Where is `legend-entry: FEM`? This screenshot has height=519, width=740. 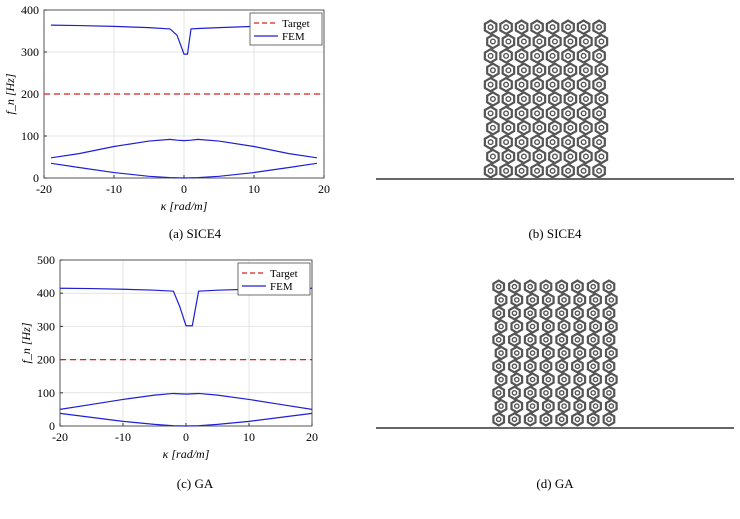 legend-entry: FEM is located at coordinates (281, 287).